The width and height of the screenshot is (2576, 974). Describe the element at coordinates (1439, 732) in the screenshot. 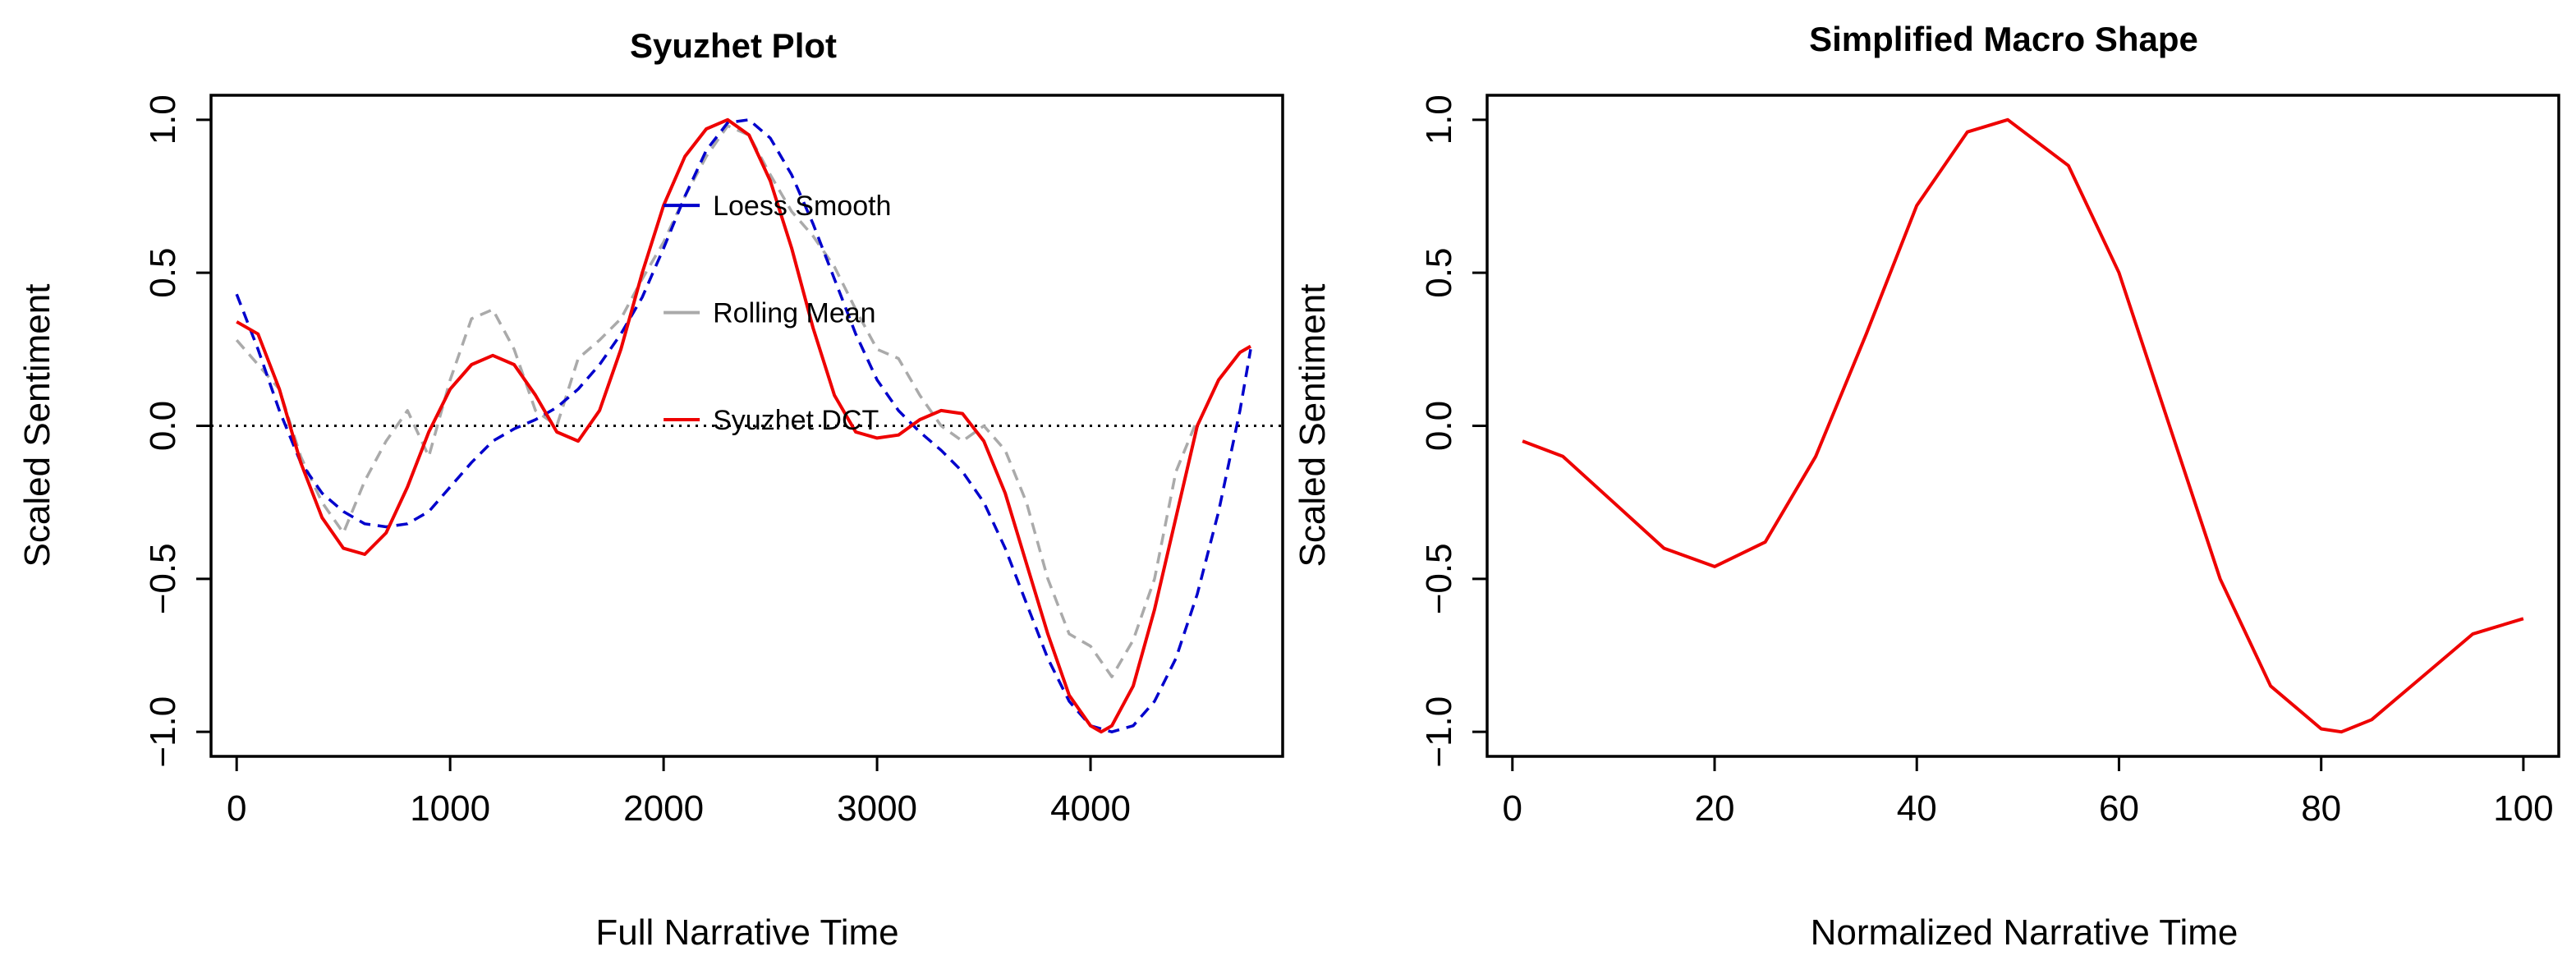

I see `right-y-tick-label: −1.0` at that location.